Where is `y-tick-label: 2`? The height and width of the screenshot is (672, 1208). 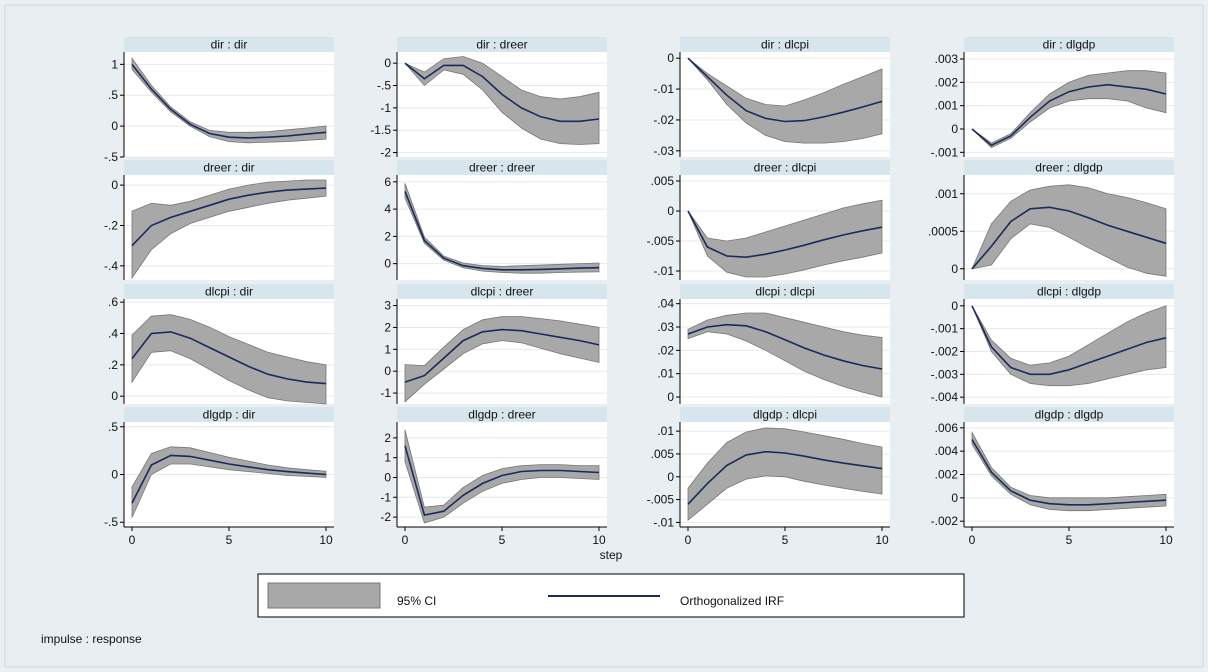
y-tick-label: 2 is located at coordinates (387, 327).